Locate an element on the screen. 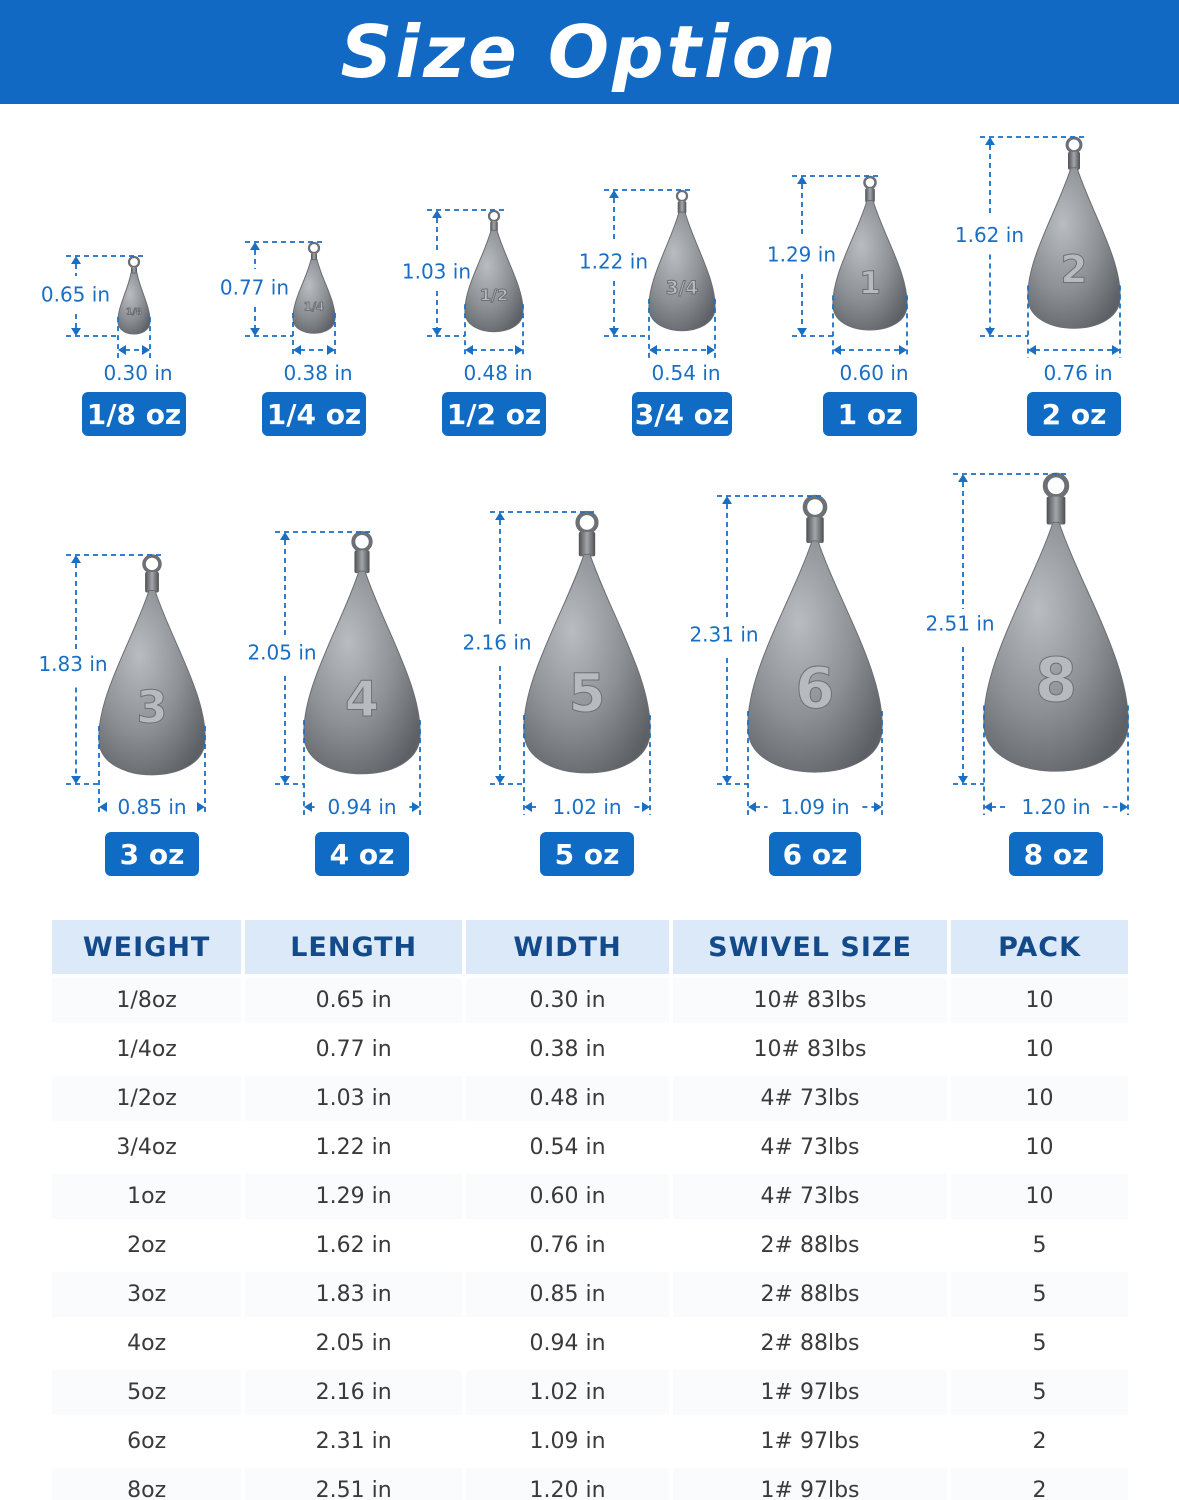 The image size is (1179, 1500). table-row: 1/4oz 0.77 in 0.38 in 10# 83lbs 10 is located at coordinates (590, 1049).